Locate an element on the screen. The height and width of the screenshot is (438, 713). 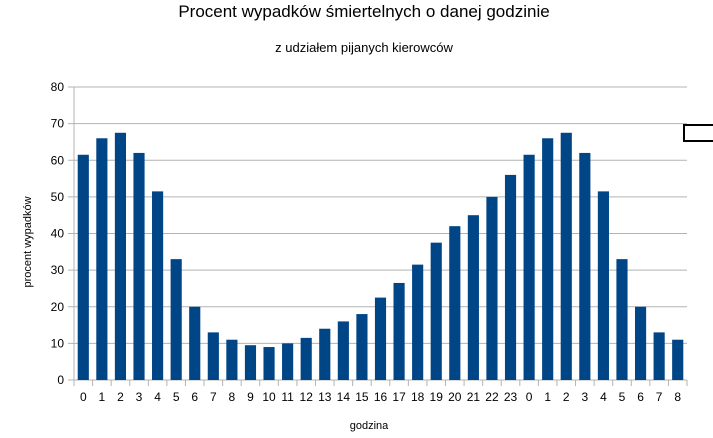
x-tick-label: 11 is located at coordinates (287, 397).